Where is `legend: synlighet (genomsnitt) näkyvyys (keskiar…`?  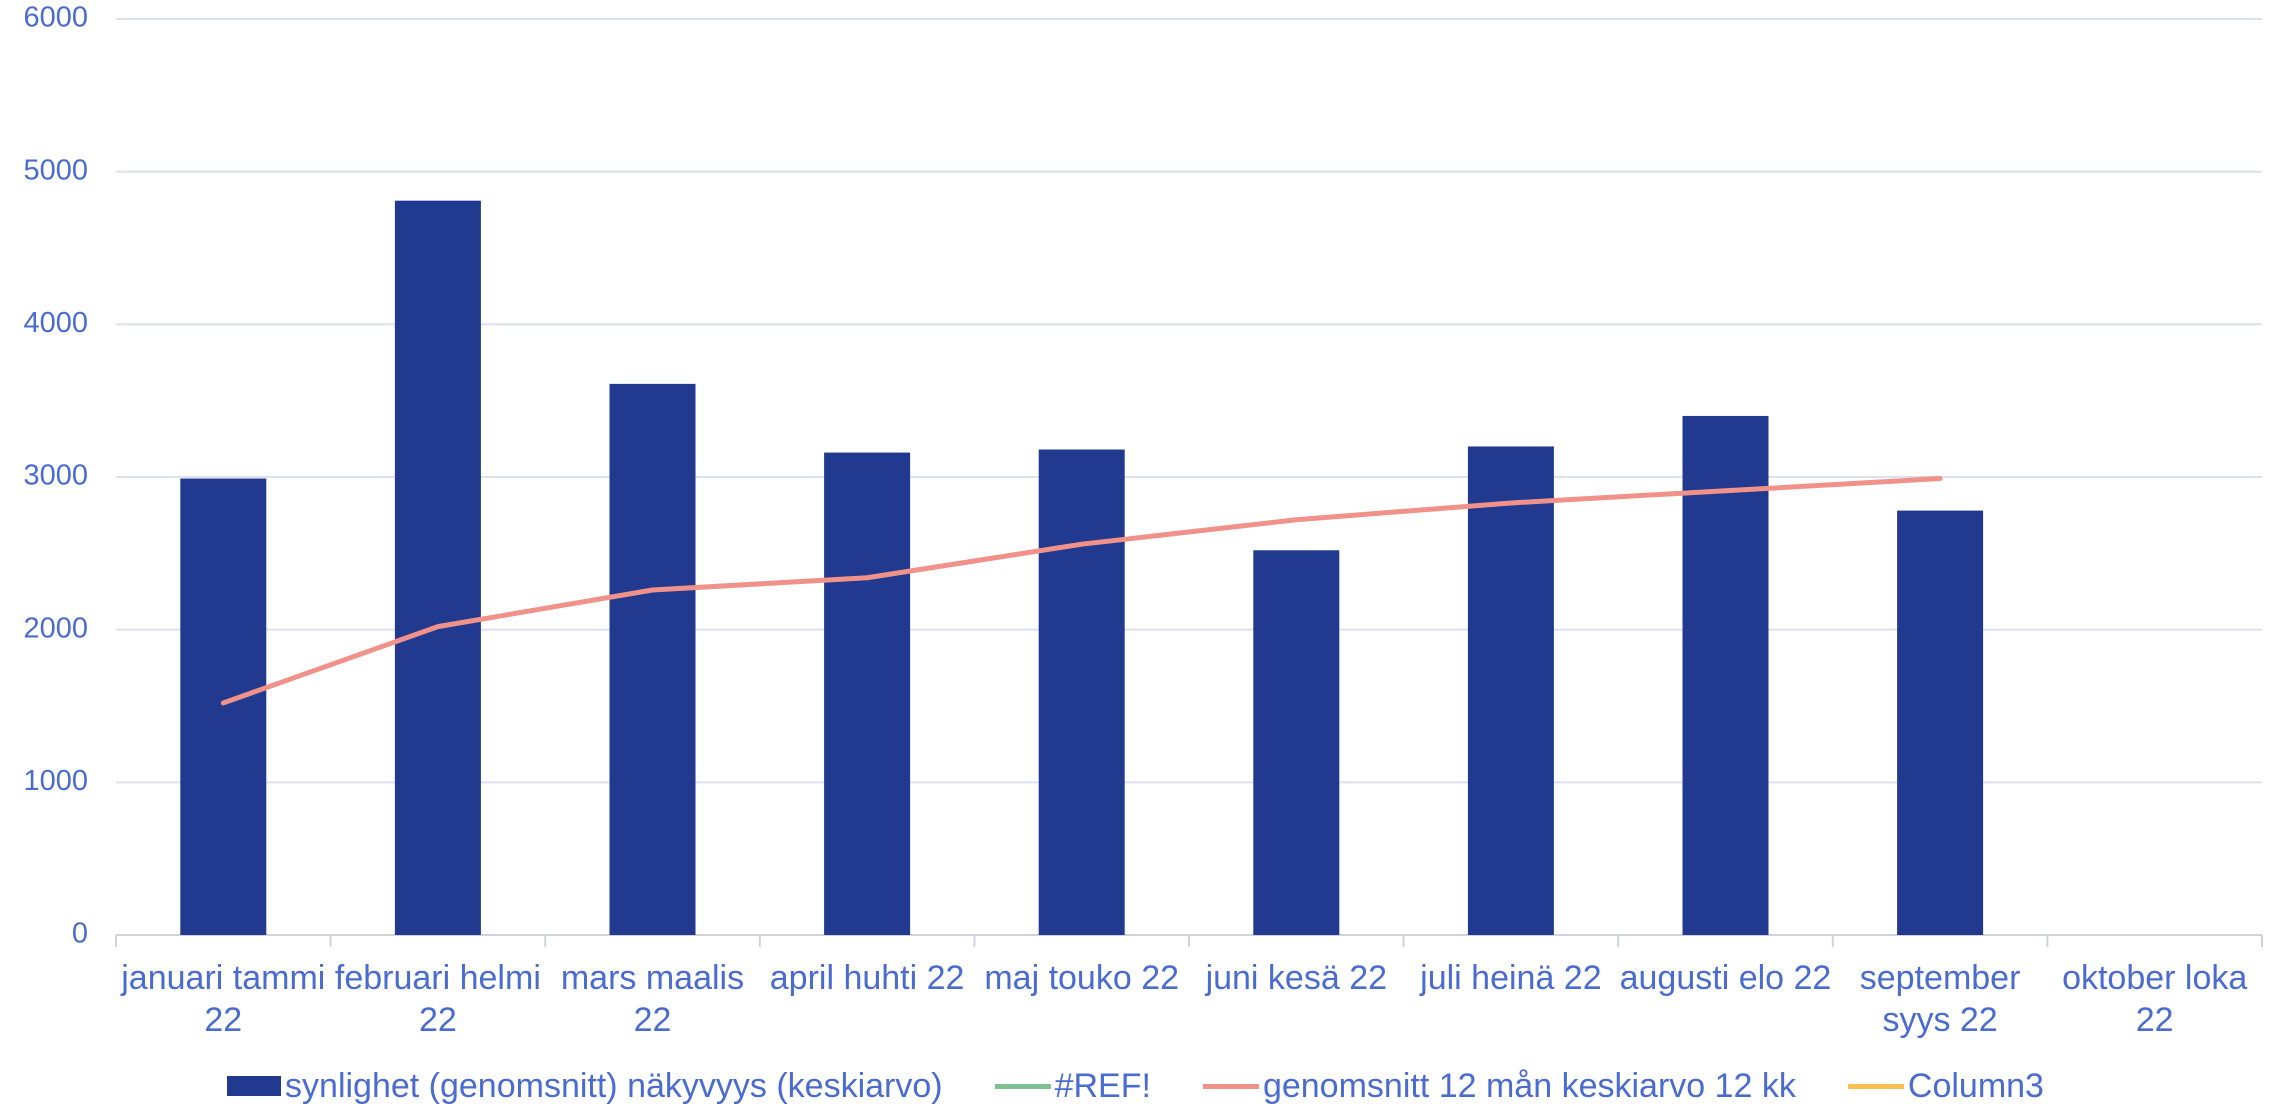 legend: synlighet (genomsnitt) näkyvyys (keskiar… is located at coordinates (1135, 1086).